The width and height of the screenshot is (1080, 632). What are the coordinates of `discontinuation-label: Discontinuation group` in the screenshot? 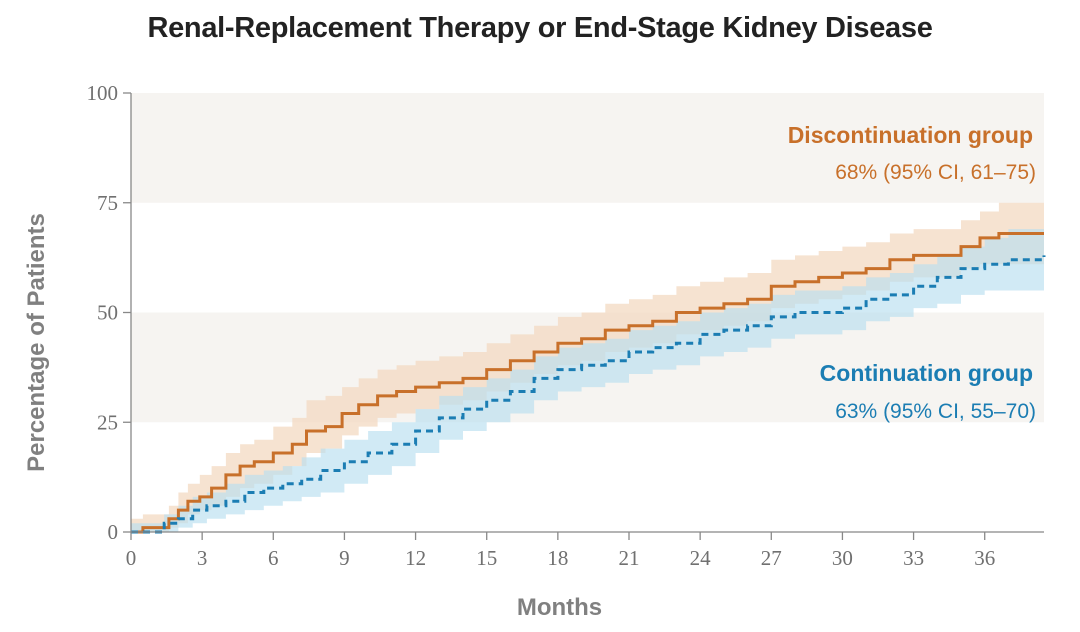 It's located at (910, 135).